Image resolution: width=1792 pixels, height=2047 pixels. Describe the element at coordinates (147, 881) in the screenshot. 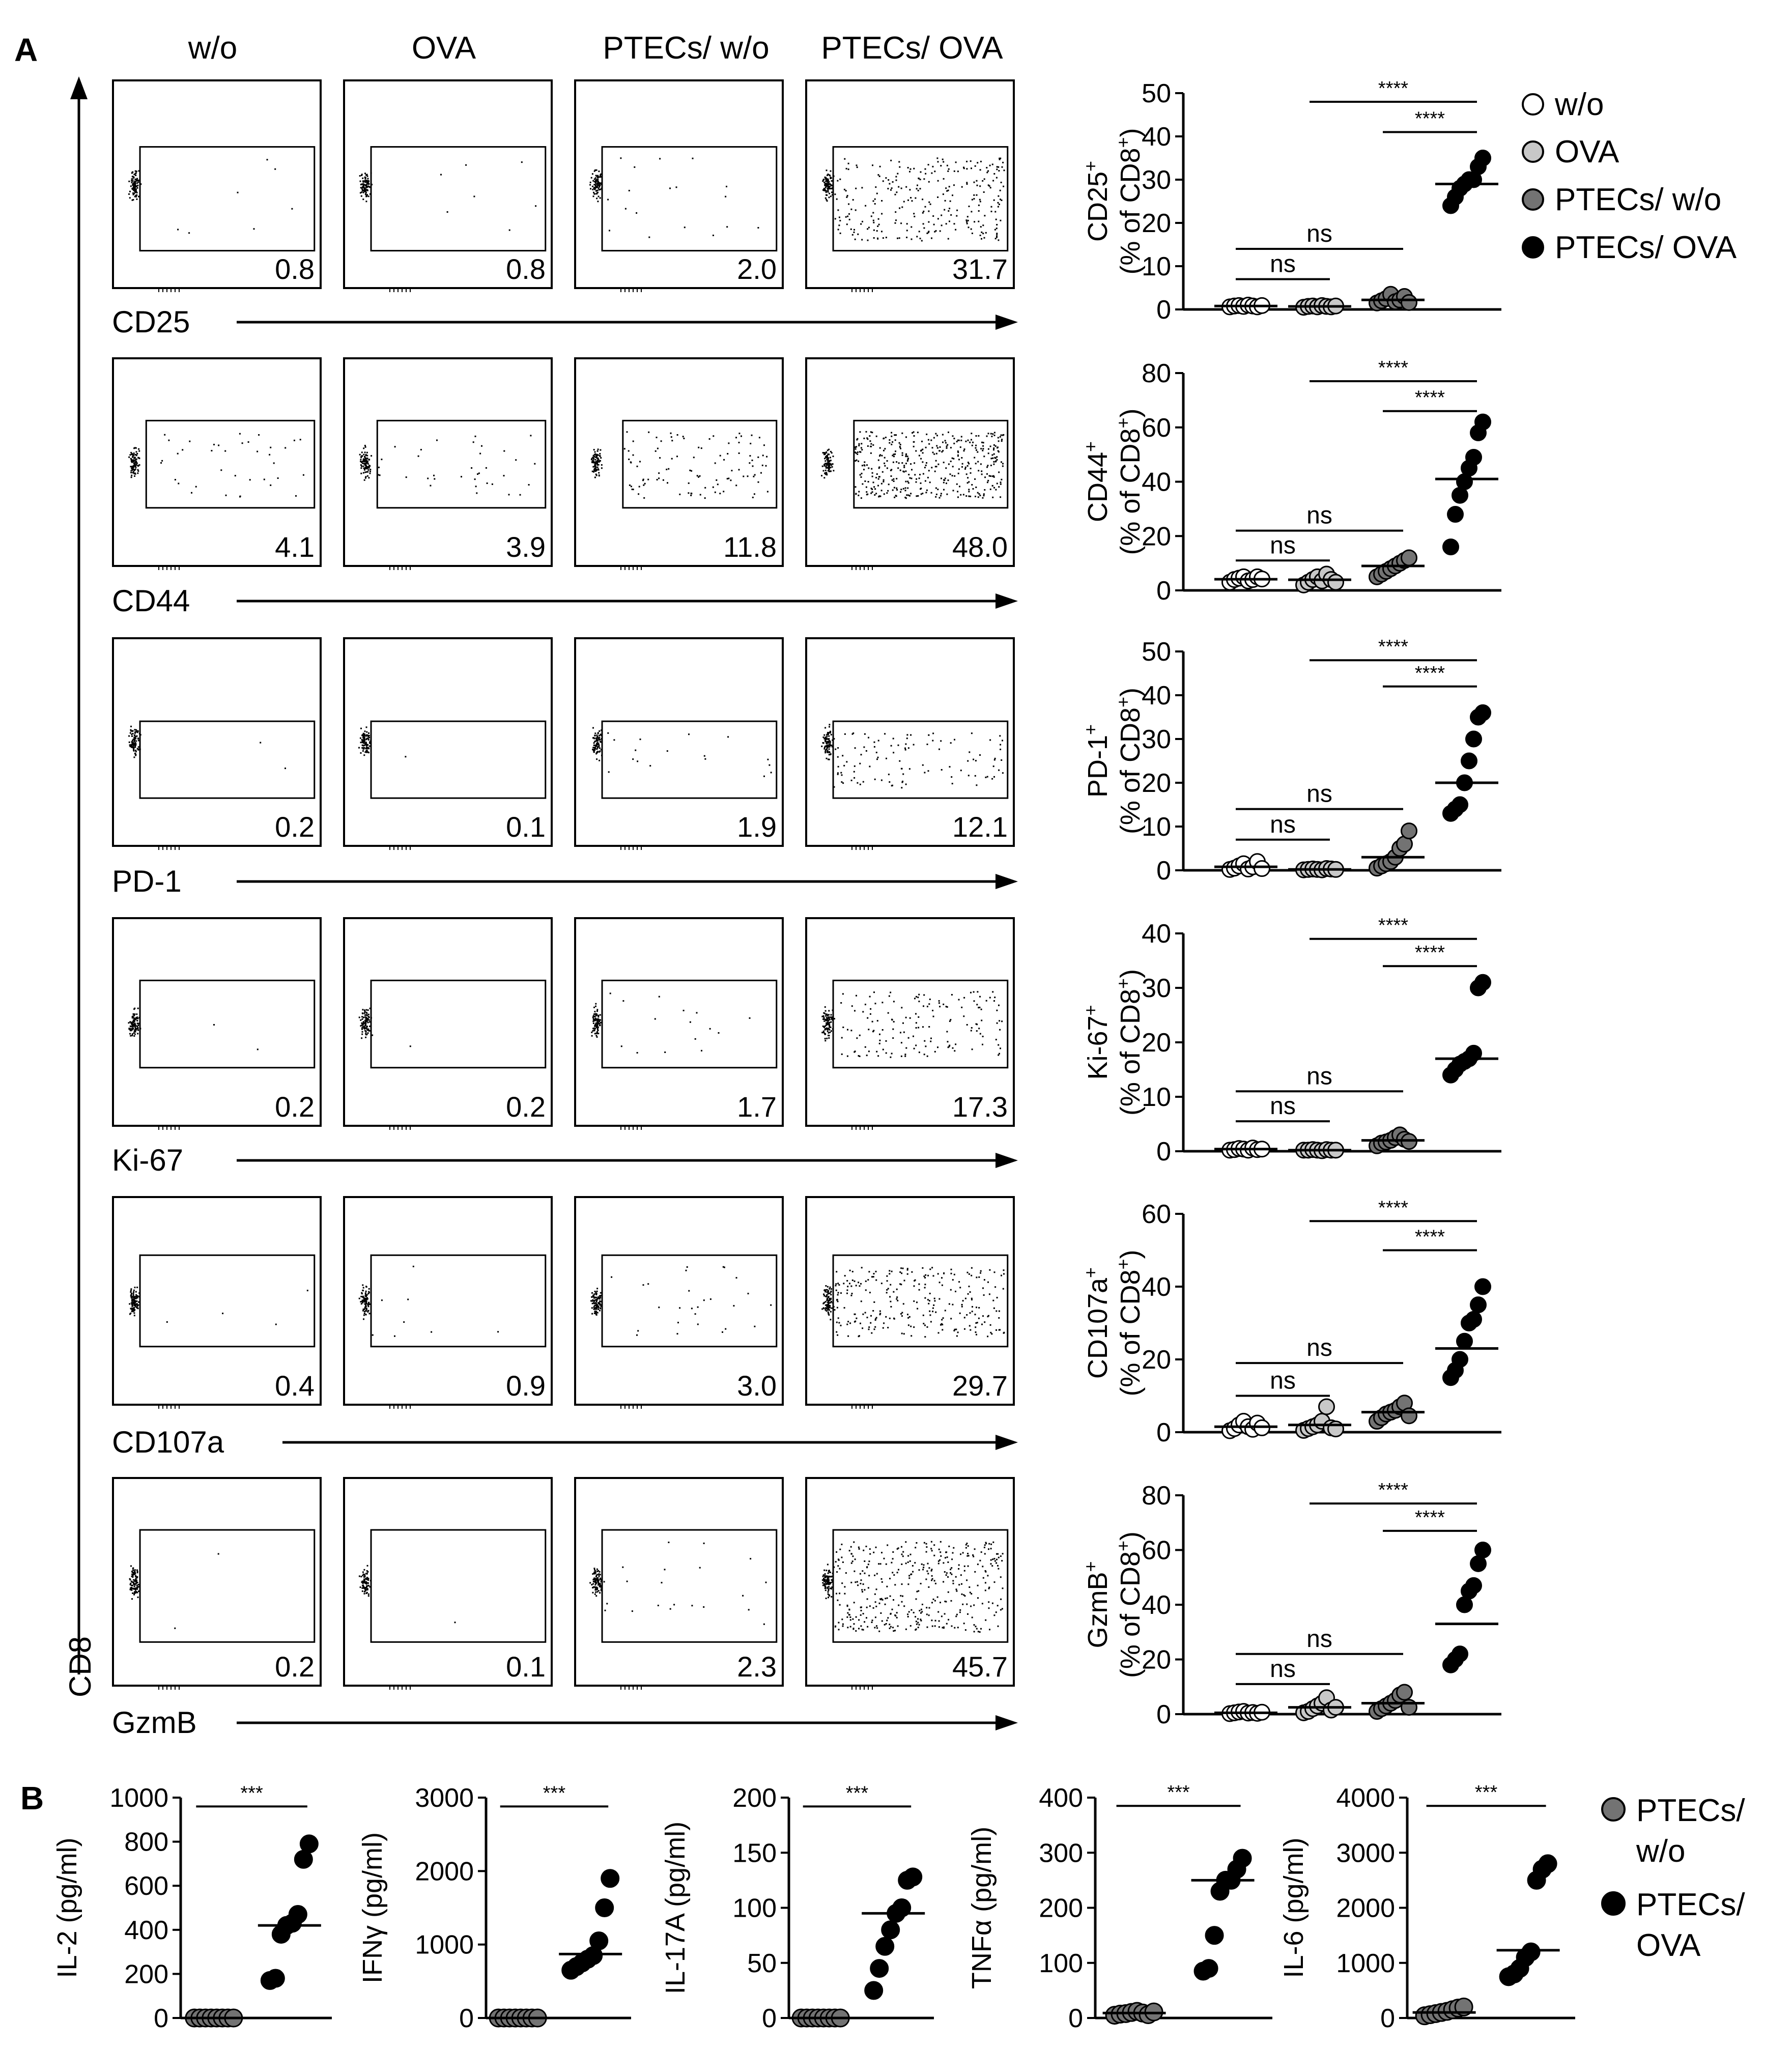

I see `marker-label-pd-1: PD-1` at that location.